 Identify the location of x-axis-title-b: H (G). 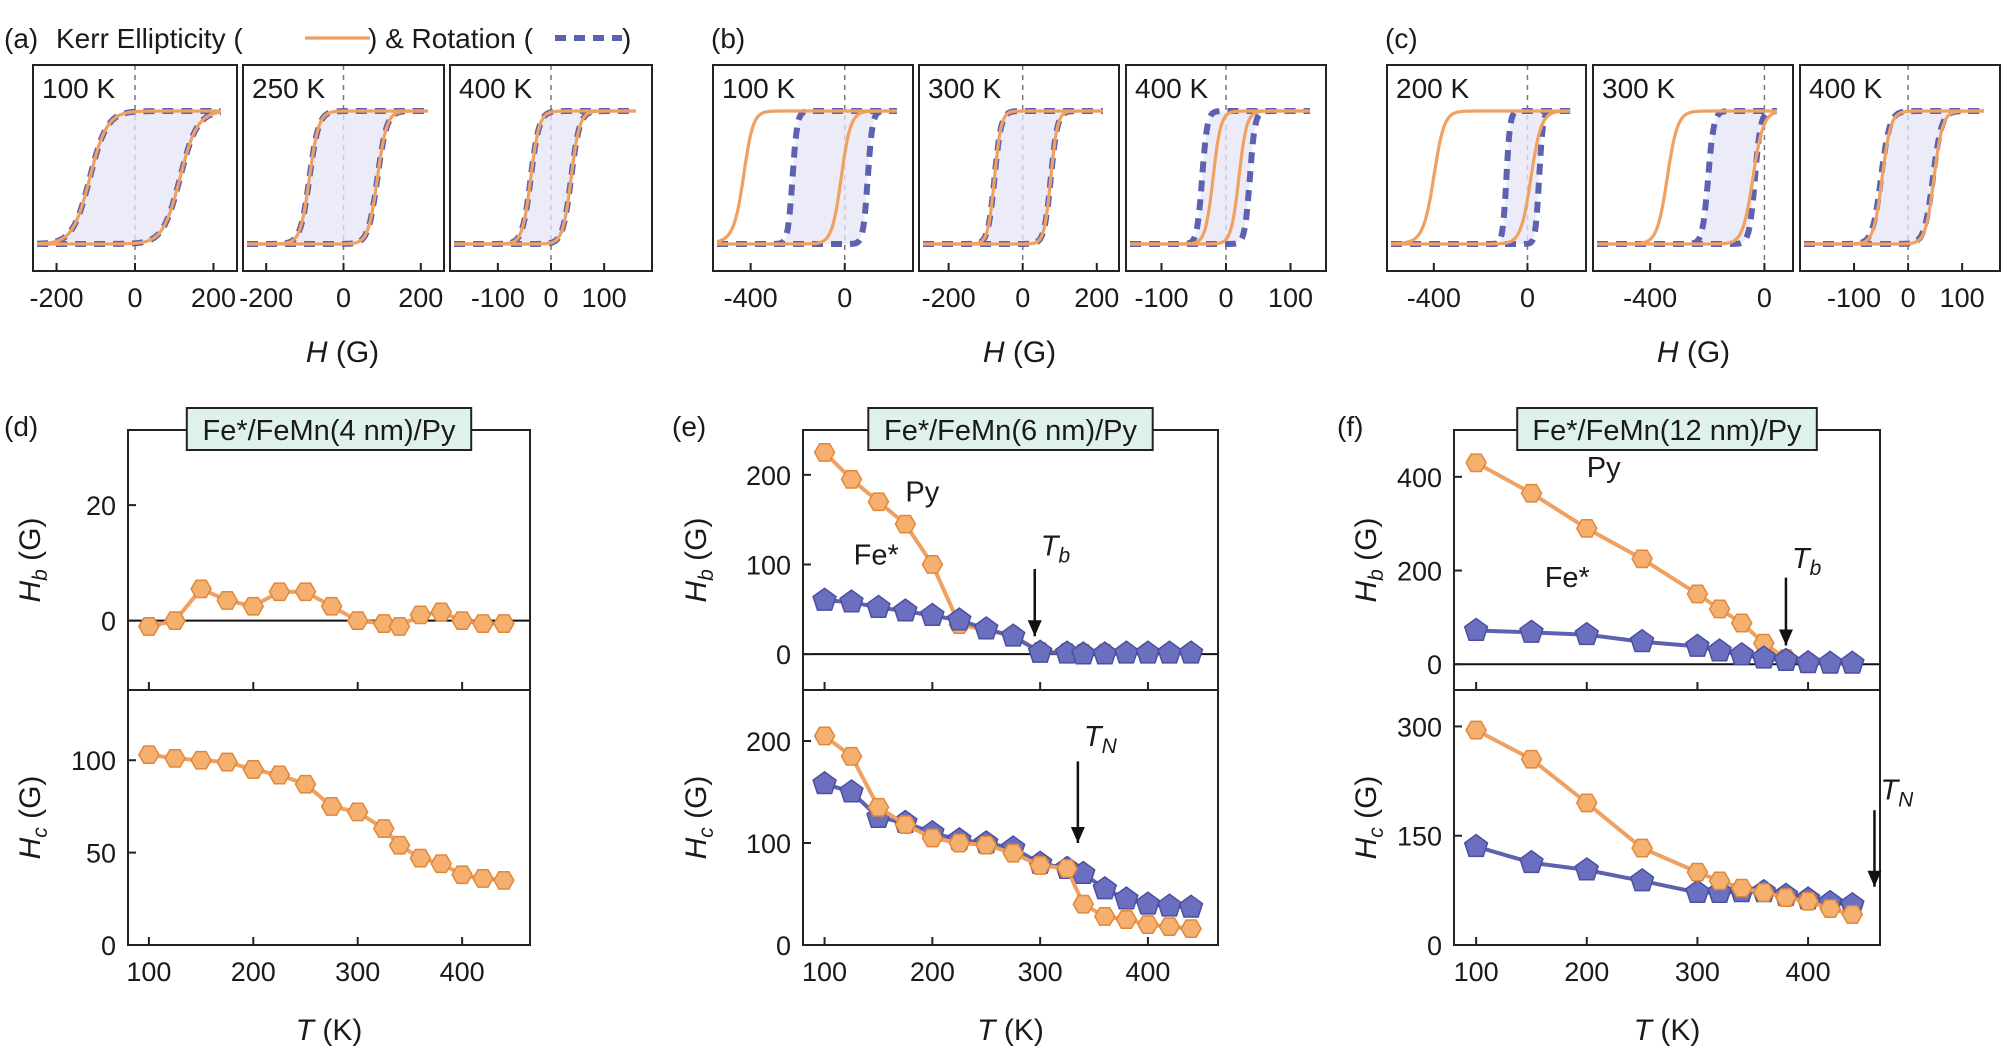
(1019, 352).